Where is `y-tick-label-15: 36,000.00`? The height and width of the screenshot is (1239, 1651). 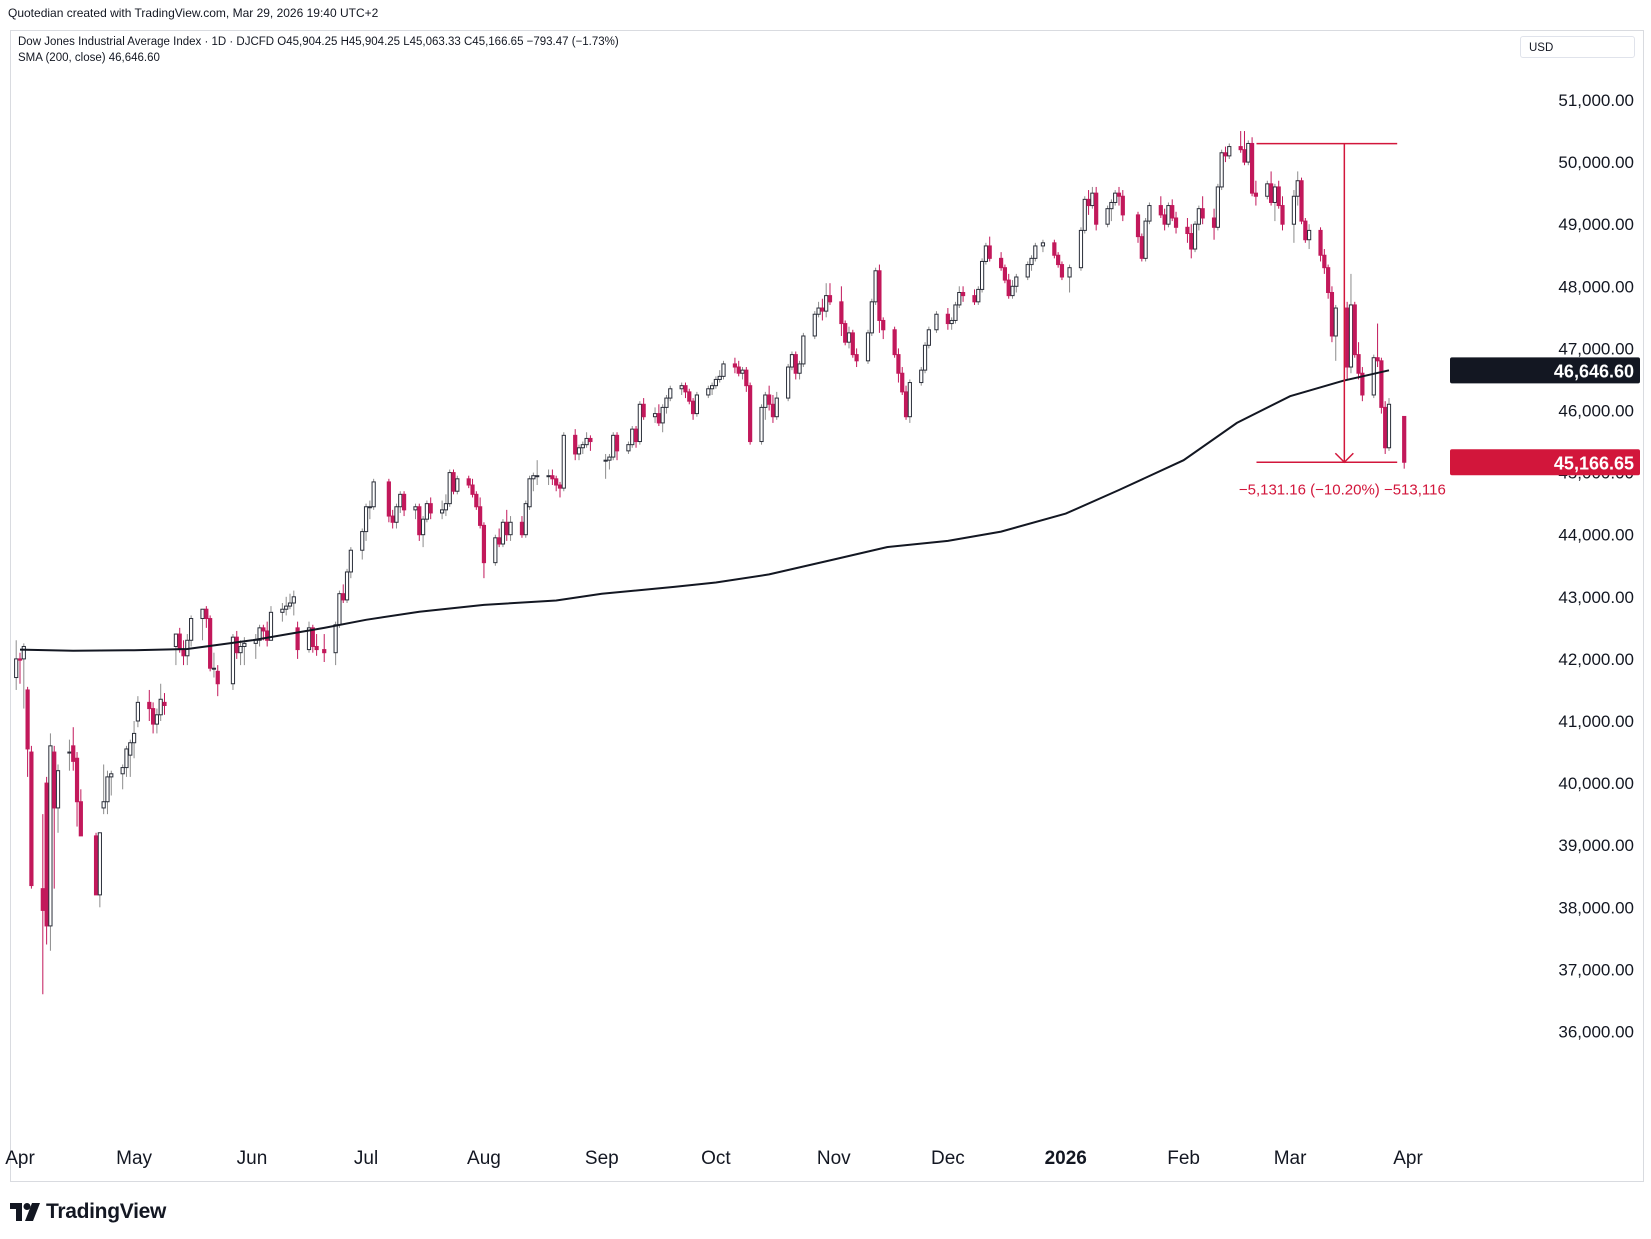
y-tick-label-15: 36,000.00 is located at coordinates (1596, 1032).